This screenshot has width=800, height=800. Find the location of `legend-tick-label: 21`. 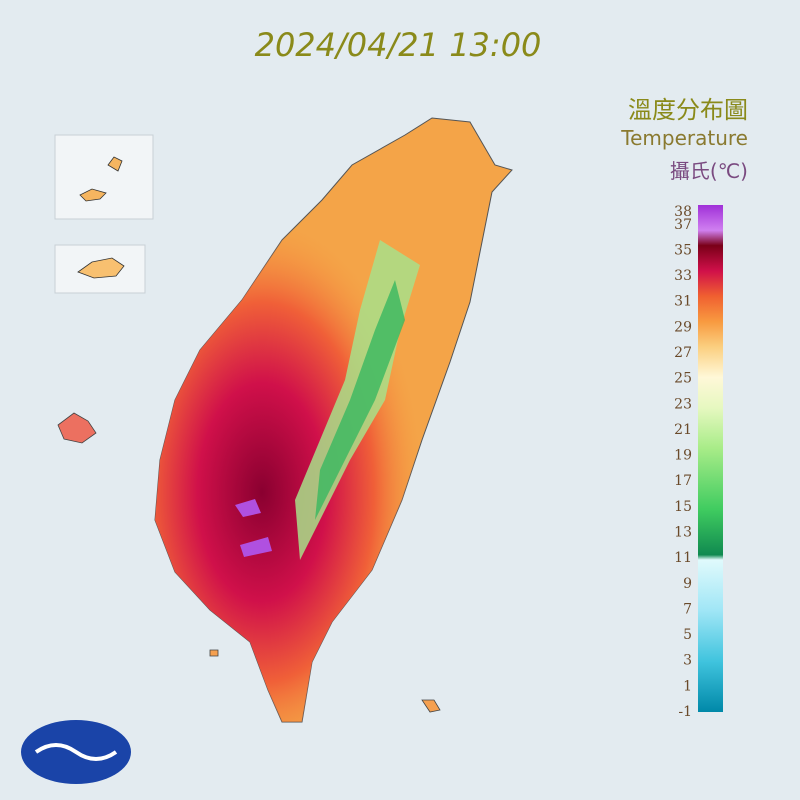

legend-tick-label: 21 is located at coordinates (683, 430).